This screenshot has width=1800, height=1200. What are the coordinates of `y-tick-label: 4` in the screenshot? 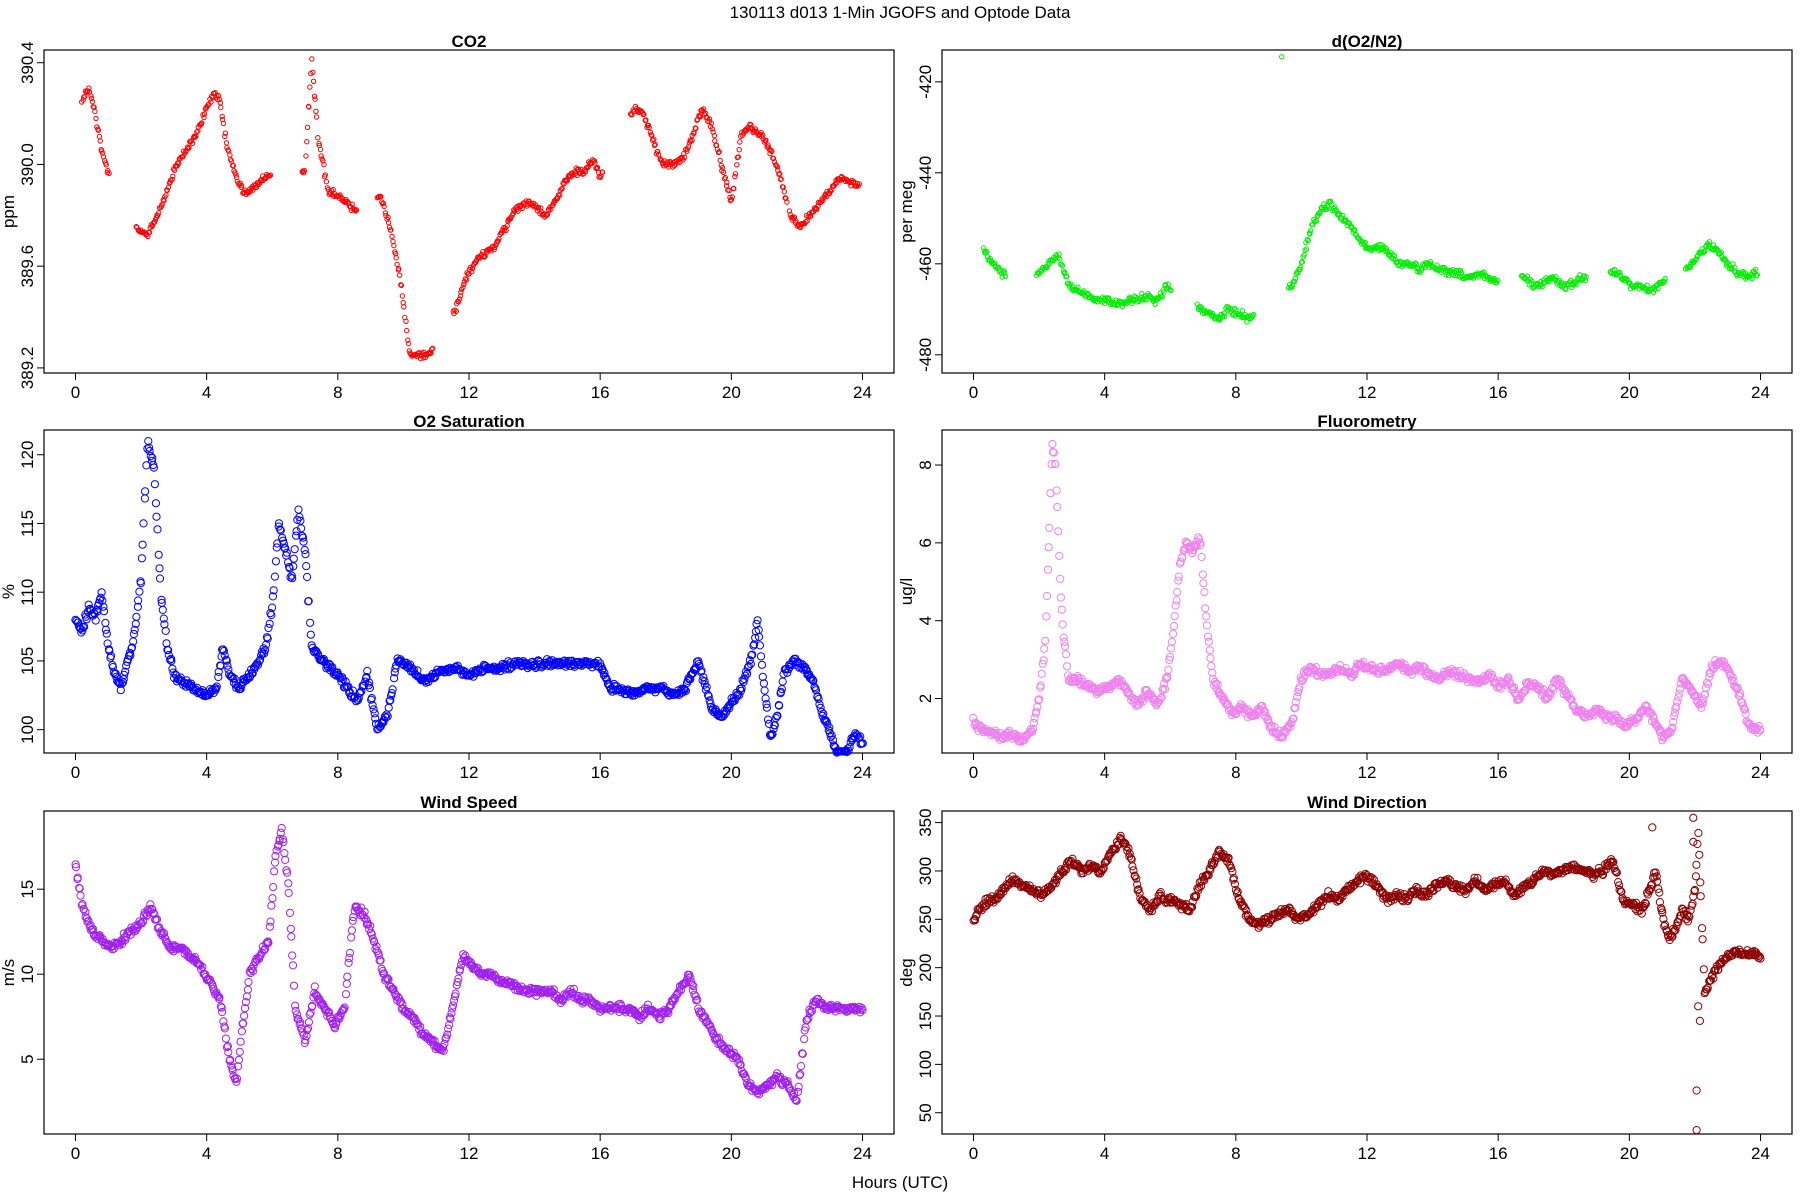 It's located at (925, 620).